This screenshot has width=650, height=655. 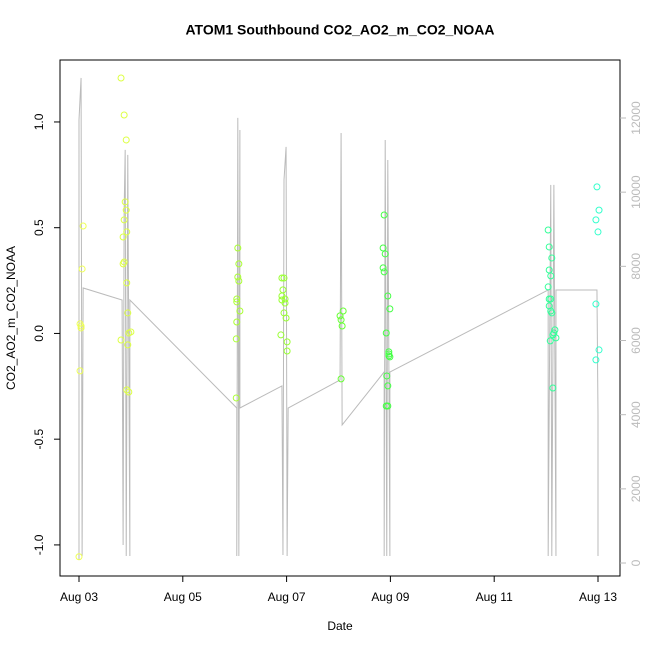 I want to click on y-axis-label: CO2_AO2_m_CO2_NOAA, so click(x=11, y=318).